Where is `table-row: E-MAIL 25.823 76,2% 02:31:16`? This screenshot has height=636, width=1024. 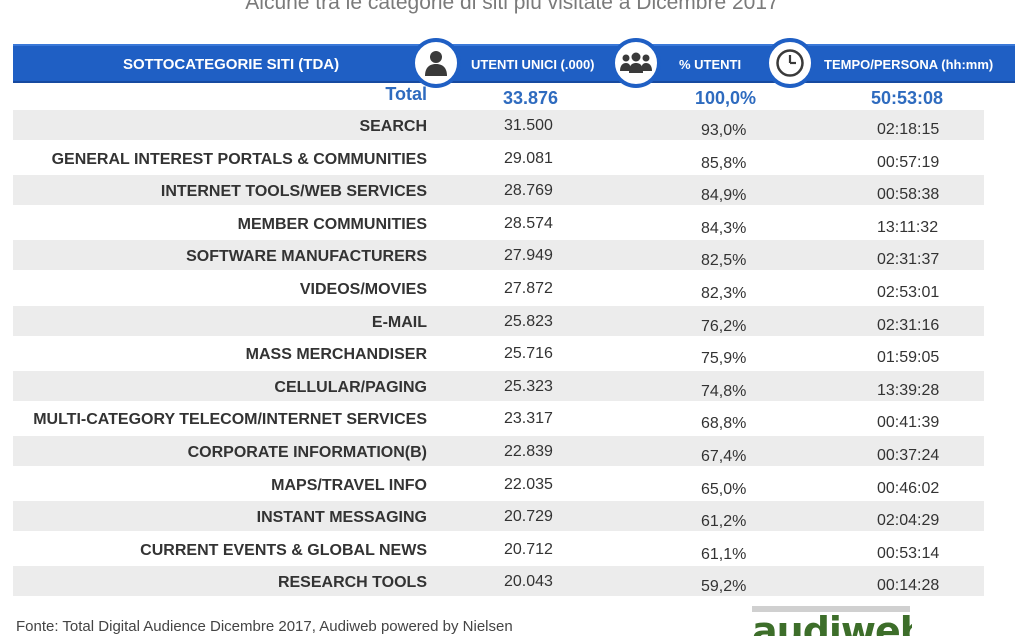
table-row: E-MAIL 25.823 76,2% 02:31:16 is located at coordinates (512, 322).